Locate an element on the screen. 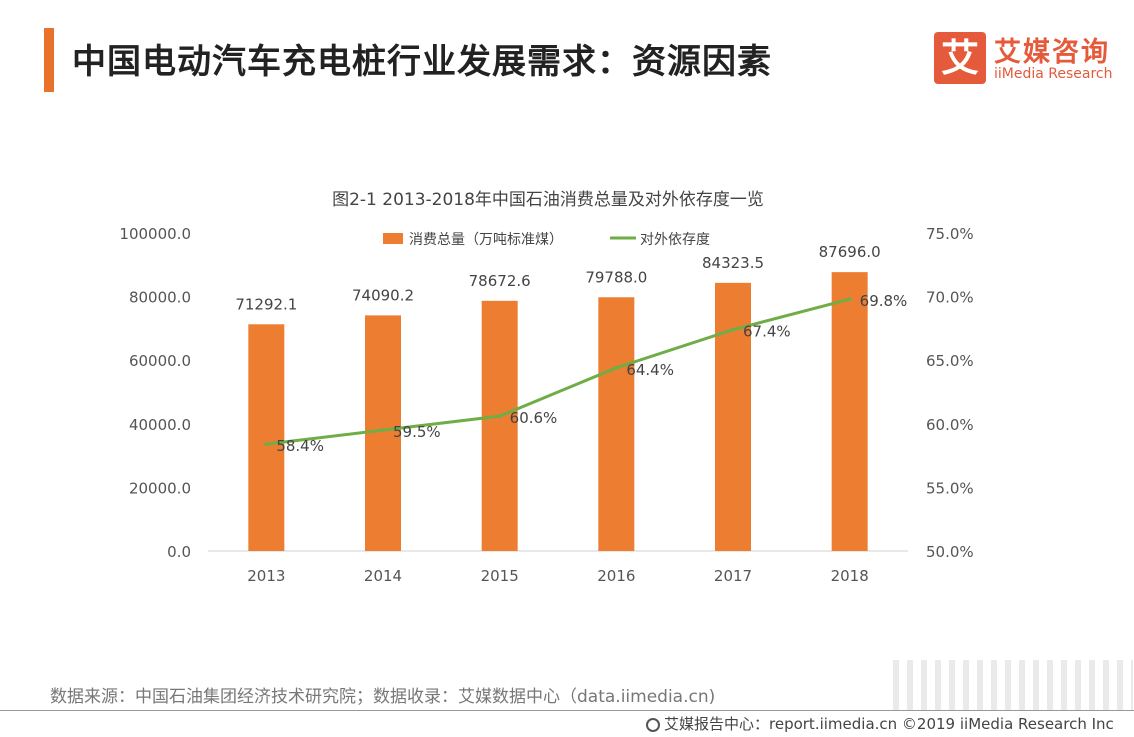 Image resolution: width=1134 pixels, height=737 pixels. line-value-label: 69.8% is located at coordinates (884, 301).